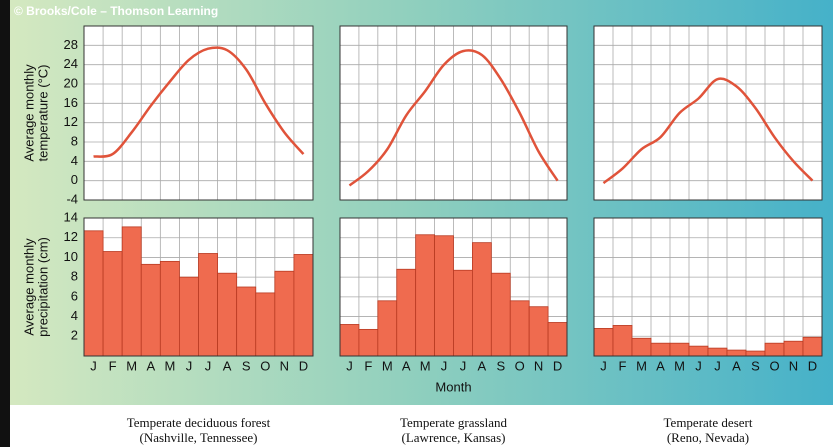 The width and height of the screenshot is (833, 447). Describe the element at coordinates (116, 11) in the screenshot. I see `credit: © Brooks/Cole – Thomson Learning` at that location.